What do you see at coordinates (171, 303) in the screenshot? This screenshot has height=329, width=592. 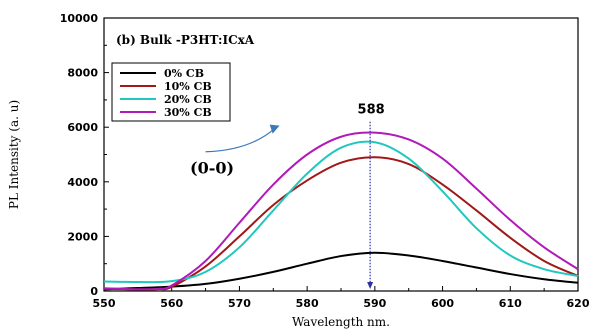 I see `x-tick-label: 560` at bounding box center [171, 303].